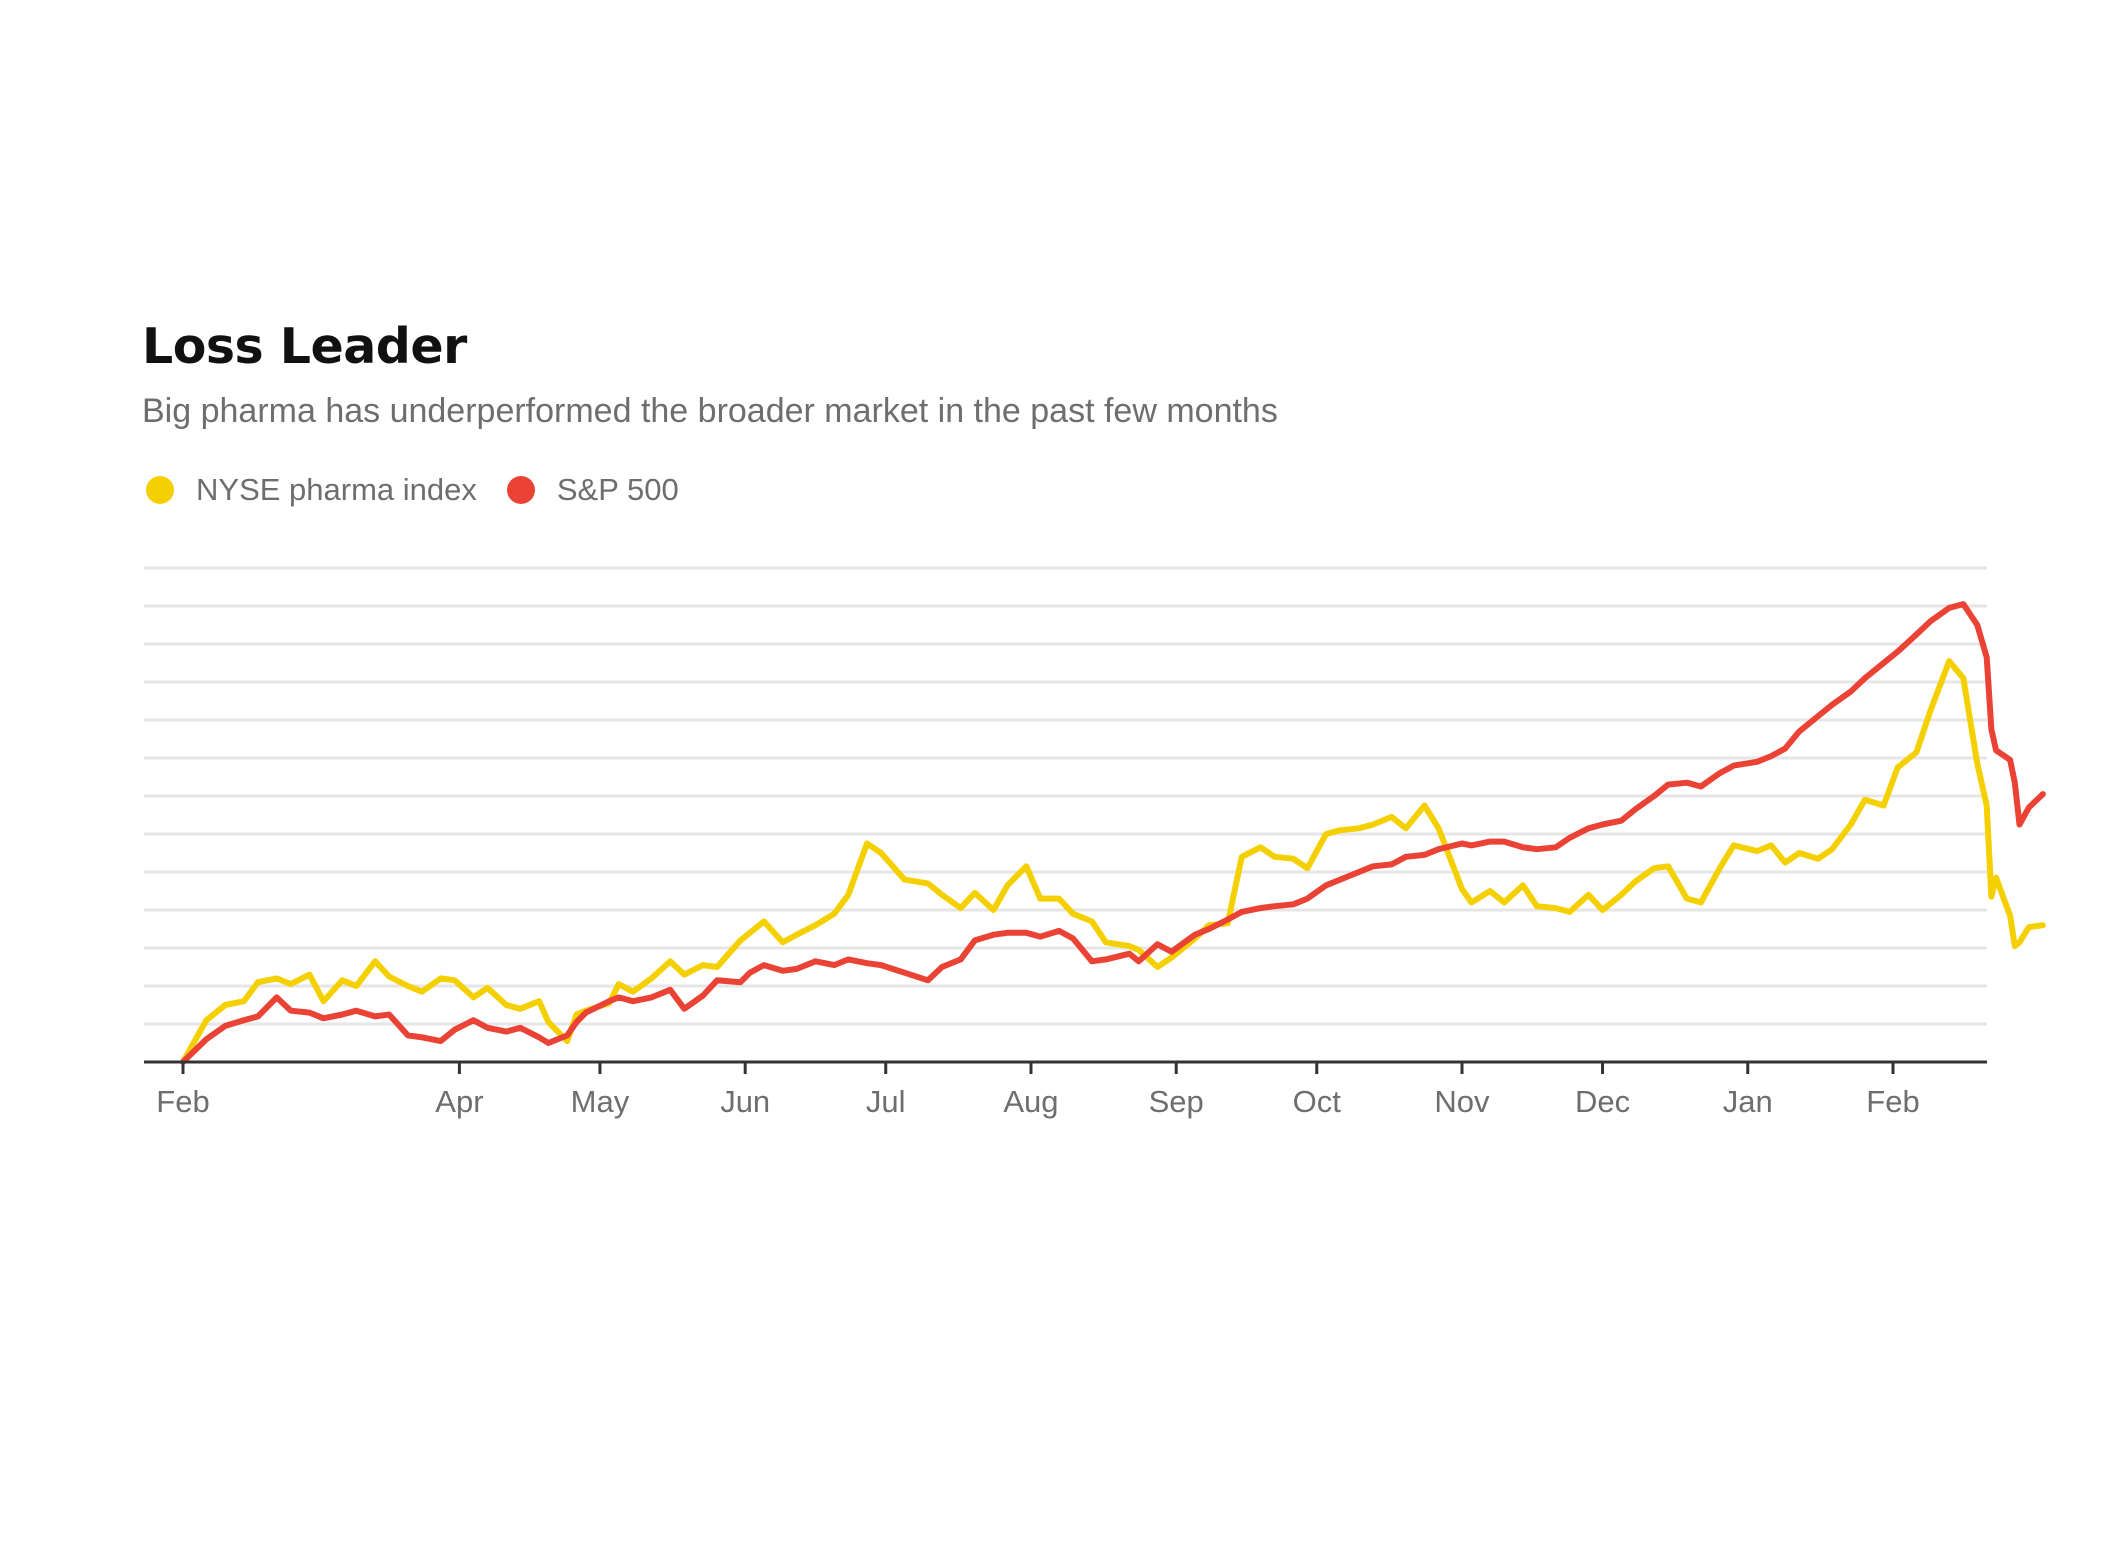 The width and height of the screenshot is (2112, 1564). I want to click on chart-legend: NYSE pharma index S&P 500, so click(427, 490).